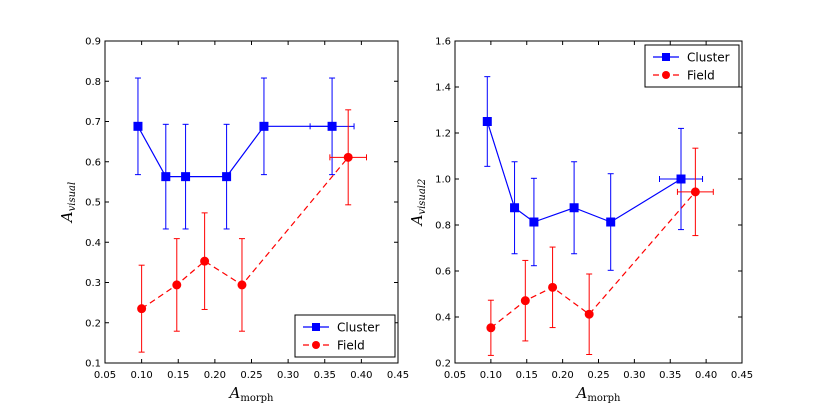 This screenshot has width=830, height=407. Describe the element at coordinates (93, 283) in the screenshot. I see `y-tick-label: 0.3` at that location.